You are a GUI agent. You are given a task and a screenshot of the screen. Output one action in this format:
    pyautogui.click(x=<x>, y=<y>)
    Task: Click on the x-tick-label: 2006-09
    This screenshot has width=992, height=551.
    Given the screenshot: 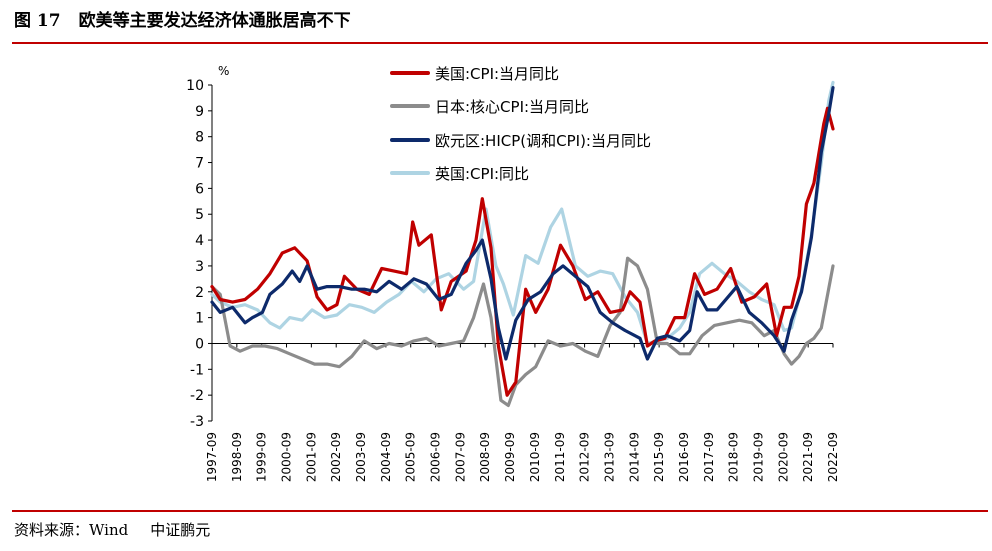 What is the action you would take?
    pyautogui.click(x=436, y=457)
    